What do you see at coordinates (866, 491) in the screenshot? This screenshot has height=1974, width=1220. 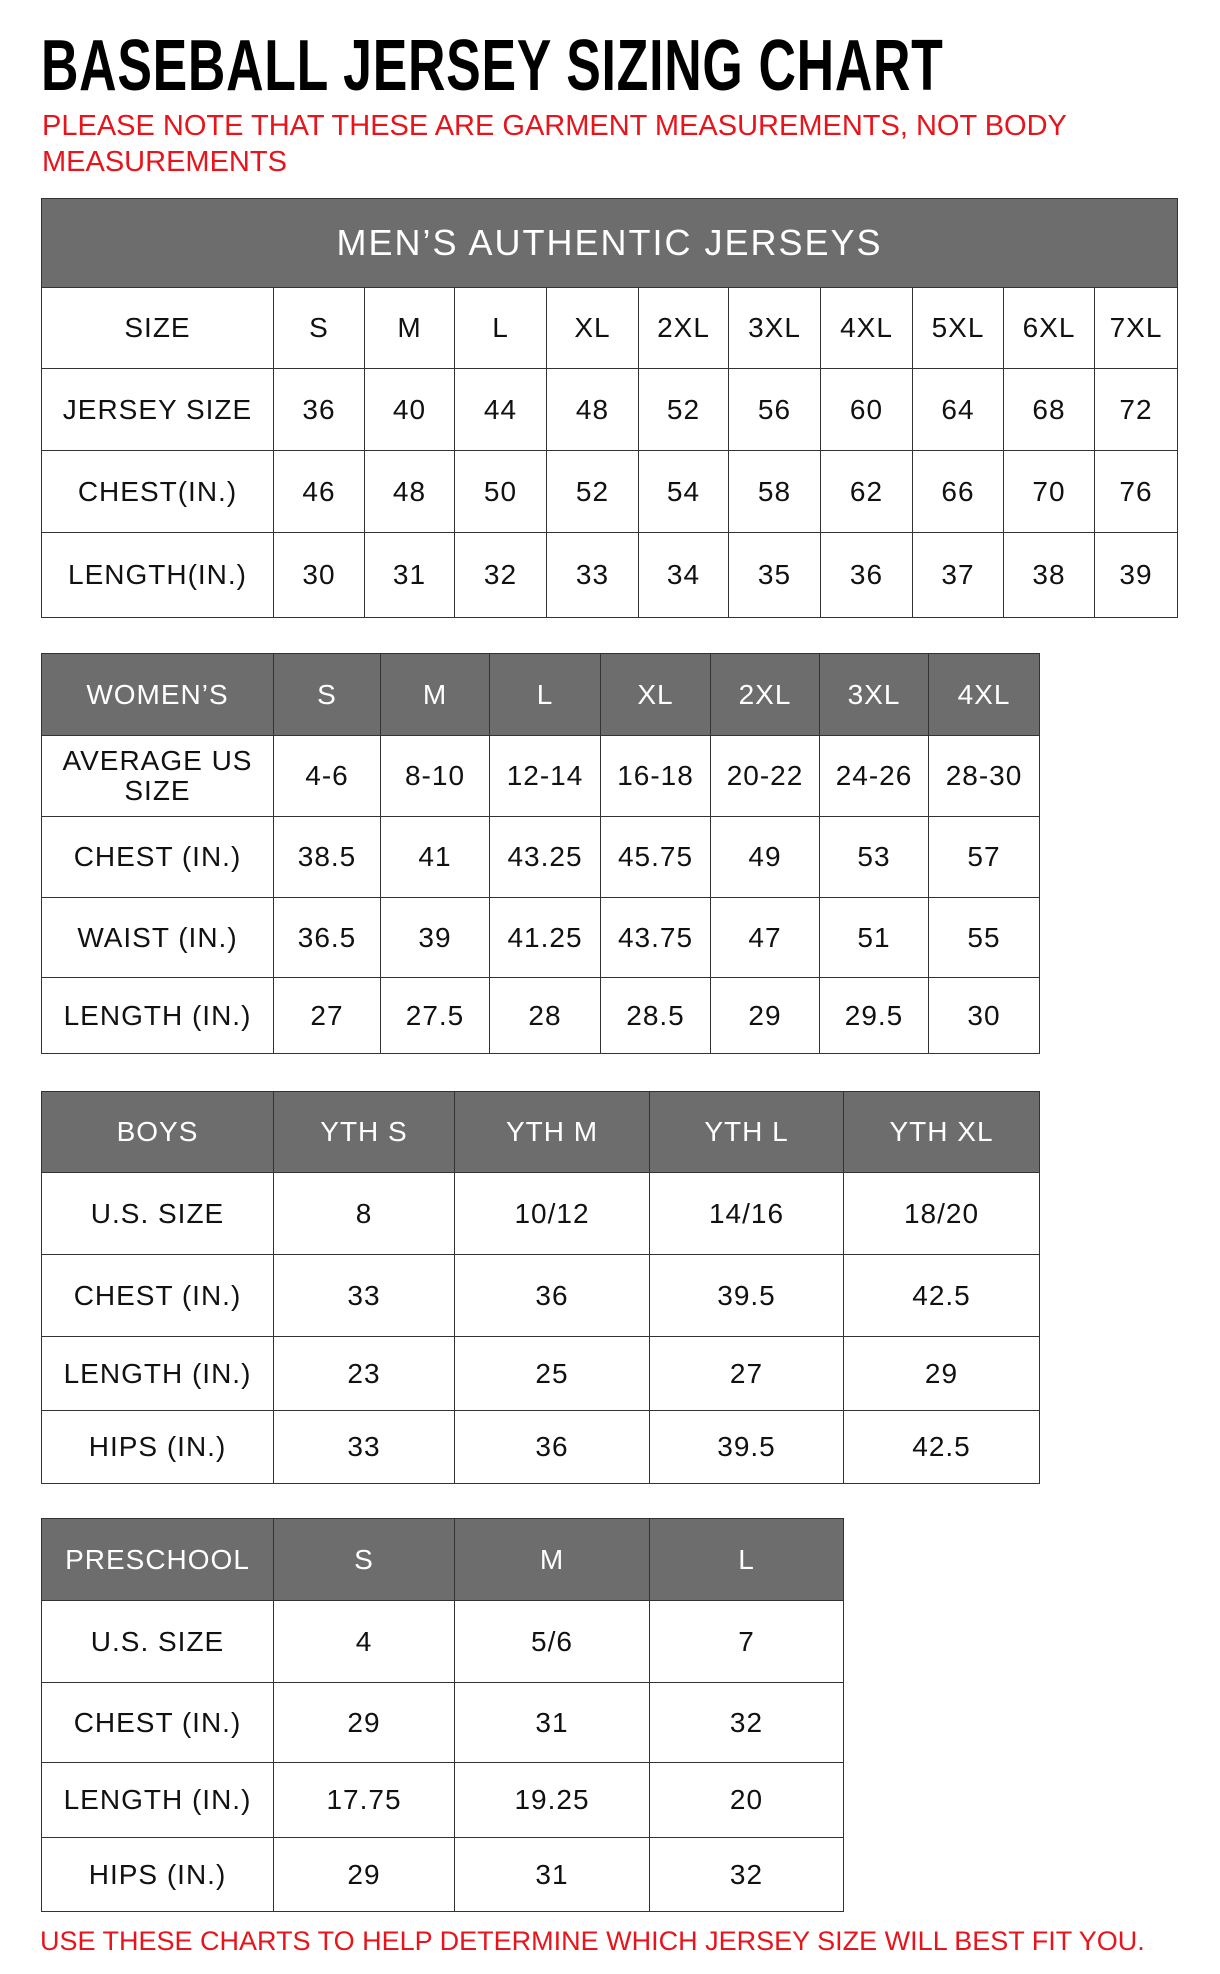 I see `cell: 62` at bounding box center [866, 491].